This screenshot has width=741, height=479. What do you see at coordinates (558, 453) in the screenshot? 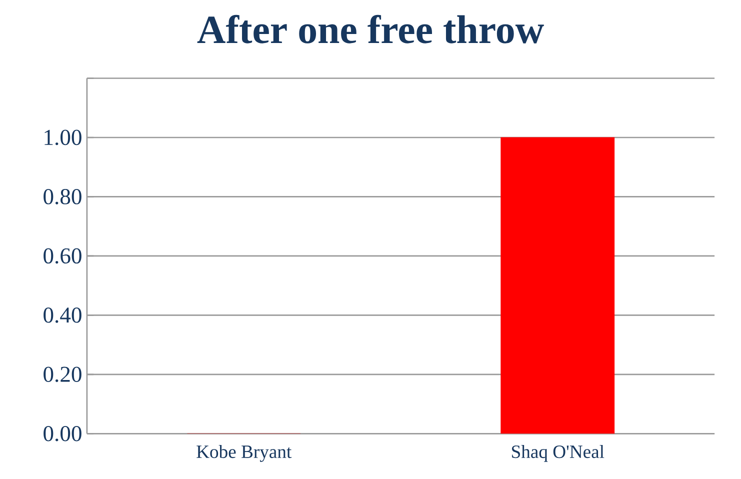
I see `x-tick-label: Shaq O'Neal` at bounding box center [558, 453].